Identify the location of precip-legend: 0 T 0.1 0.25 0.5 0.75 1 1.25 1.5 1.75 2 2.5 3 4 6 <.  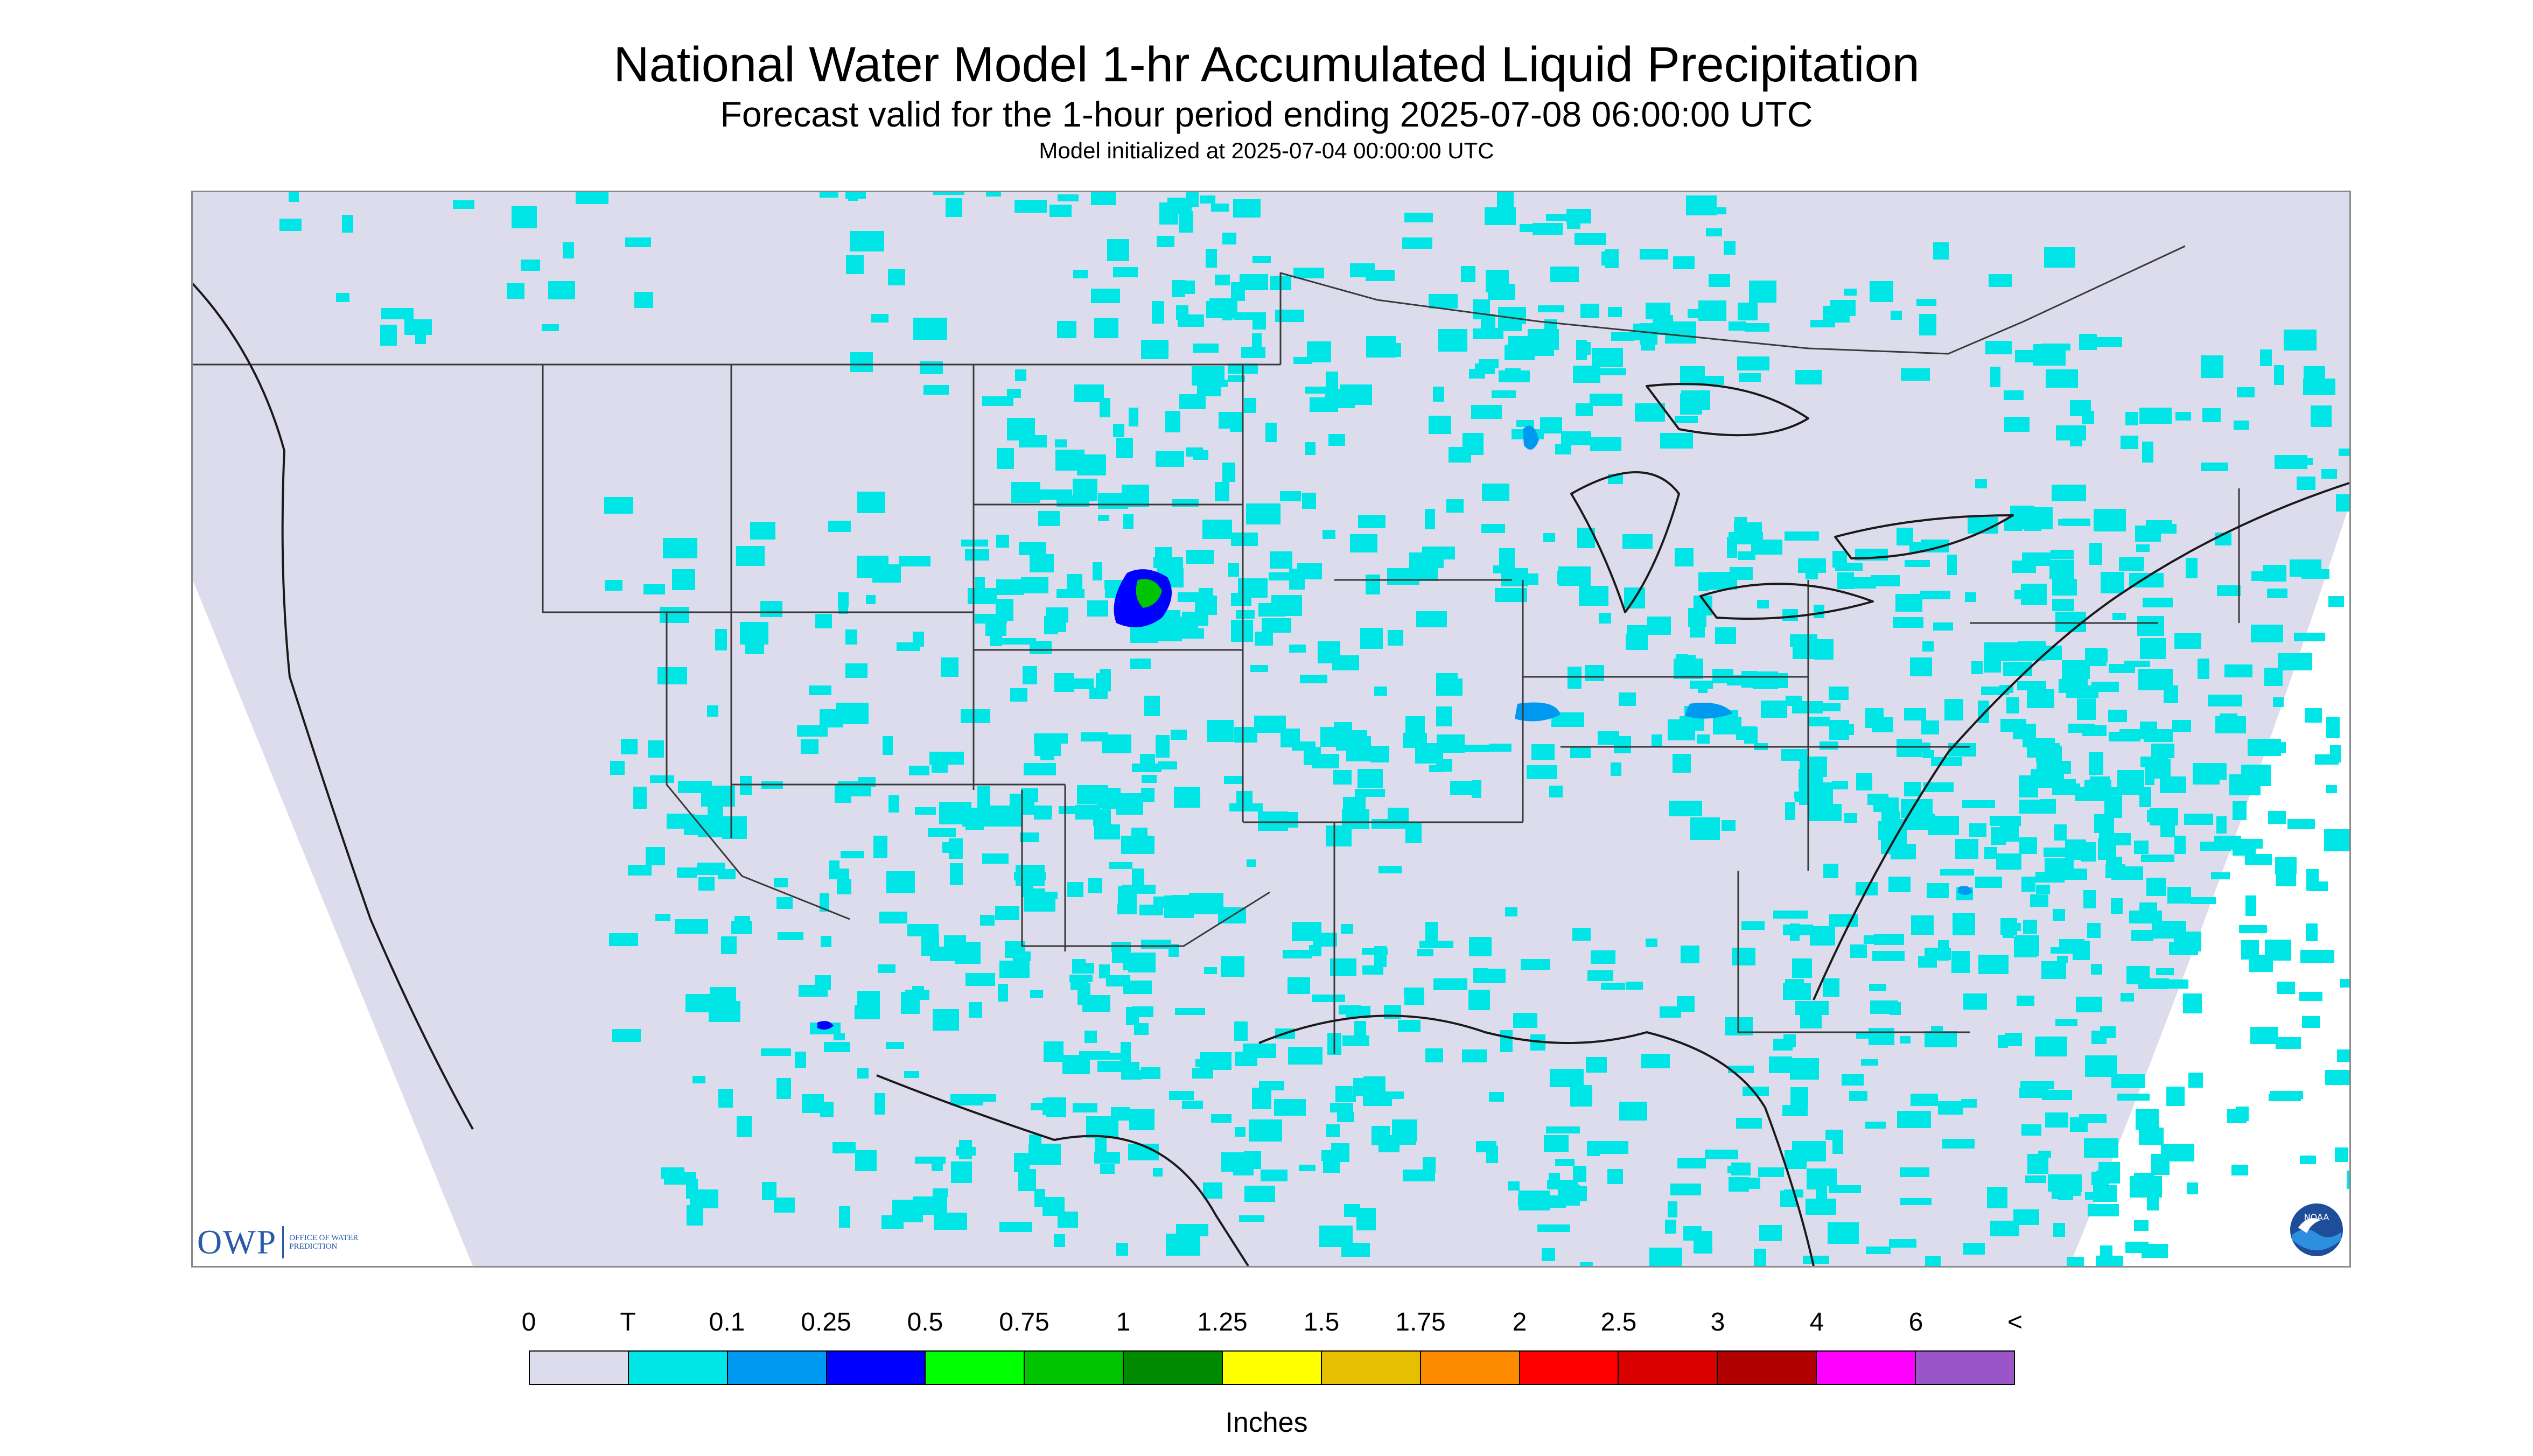
(1272, 1346).